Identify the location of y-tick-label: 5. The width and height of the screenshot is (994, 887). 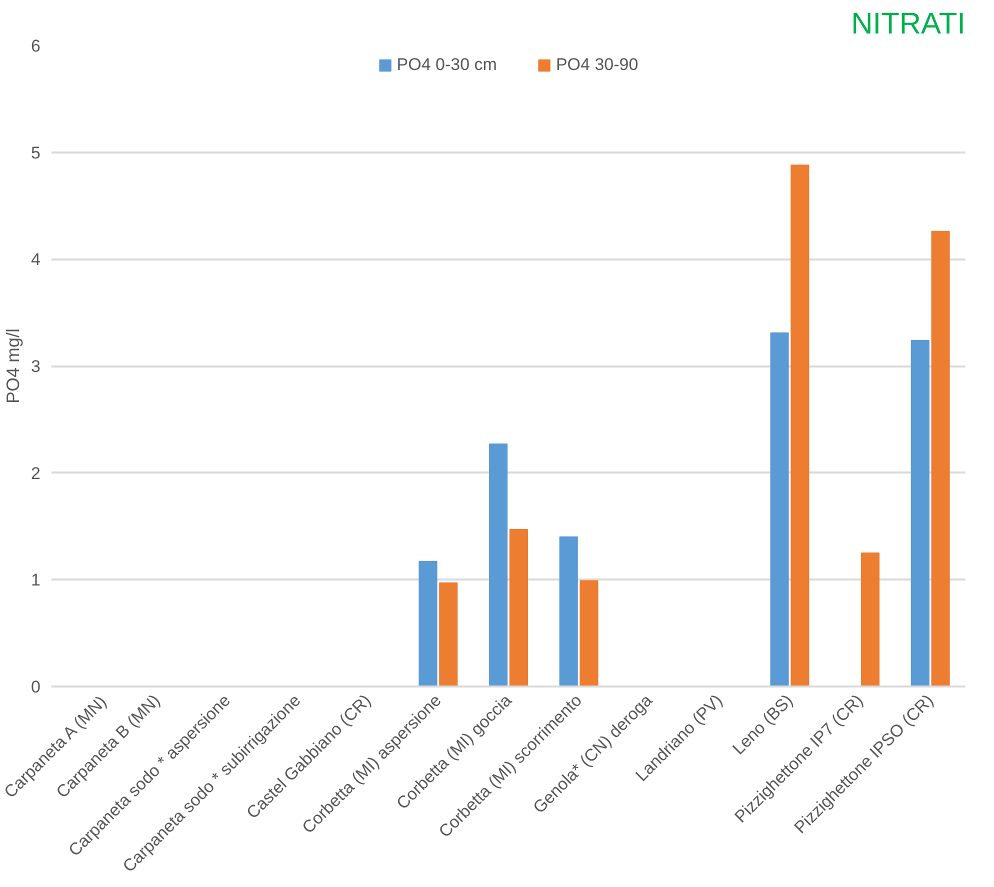
(36, 152).